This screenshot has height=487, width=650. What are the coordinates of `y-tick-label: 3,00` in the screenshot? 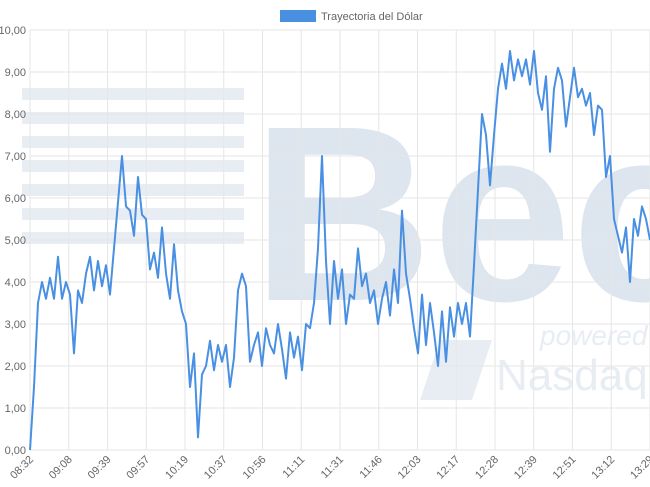 It's located at (15, 325).